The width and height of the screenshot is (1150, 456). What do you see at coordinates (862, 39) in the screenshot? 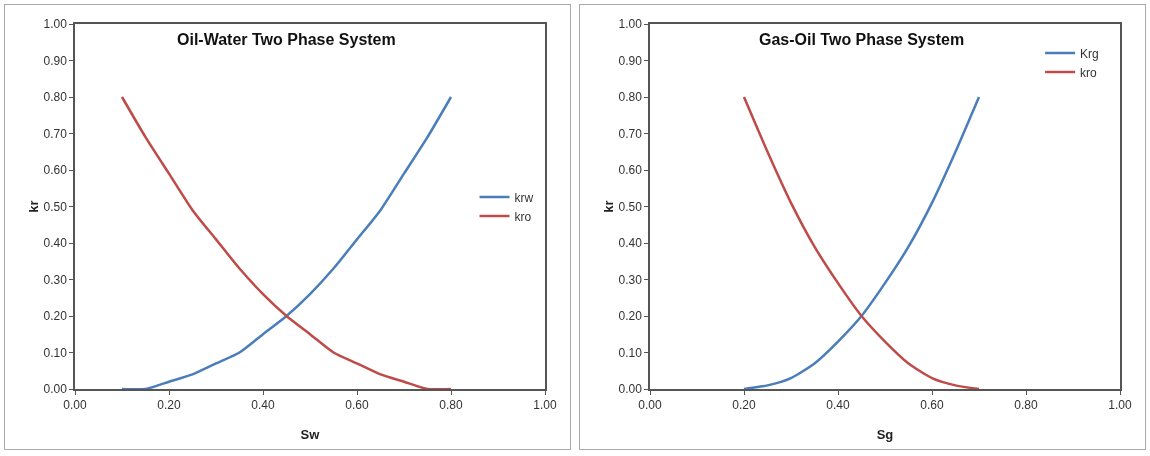
I see `chart-title: Gas-Oil Two Phase System` at bounding box center [862, 39].